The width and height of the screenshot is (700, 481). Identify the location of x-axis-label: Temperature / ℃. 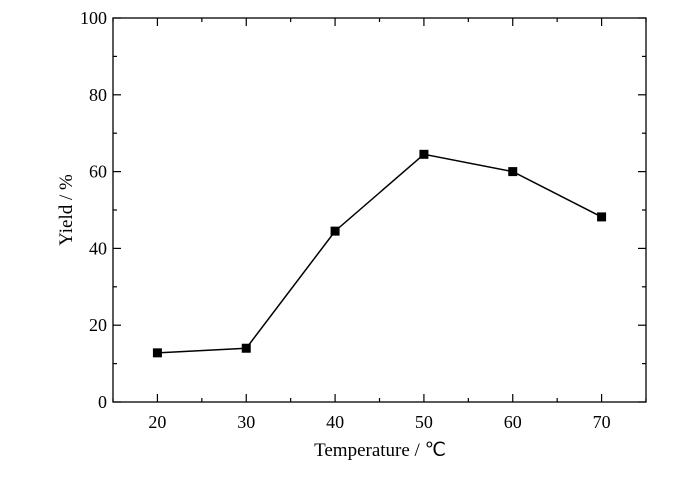
(380, 450).